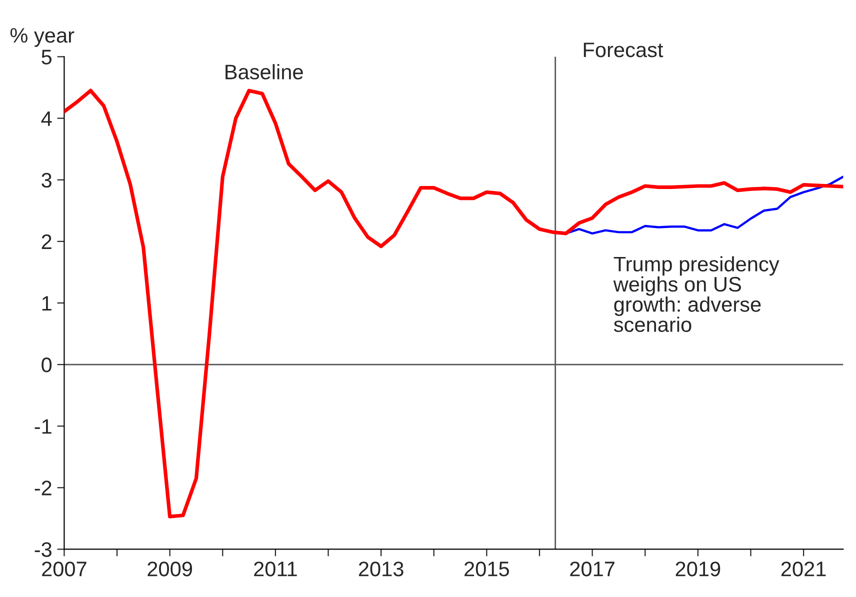 The height and width of the screenshot is (597, 856). I want to click on y-tick-label: 4, so click(46, 118).